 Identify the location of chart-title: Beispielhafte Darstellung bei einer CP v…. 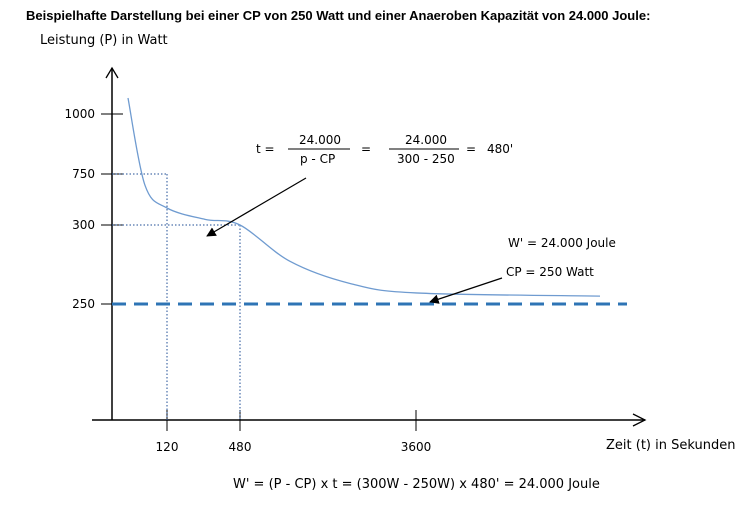
(338, 15).